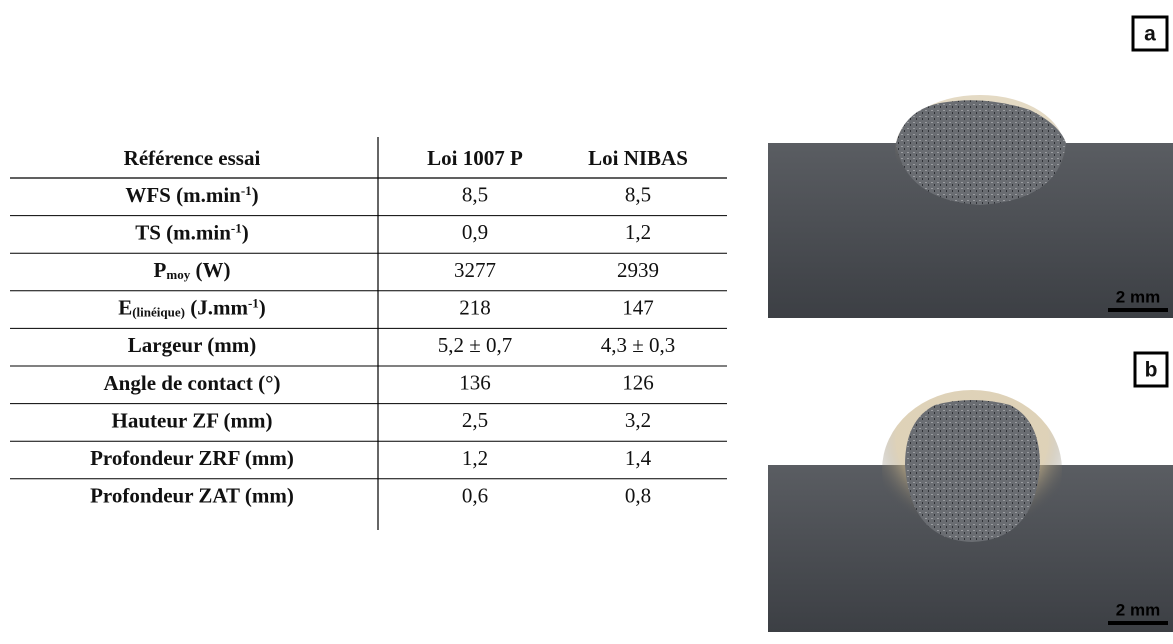 The image size is (1173, 644). I want to click on cell: 136, so click(475, 383).